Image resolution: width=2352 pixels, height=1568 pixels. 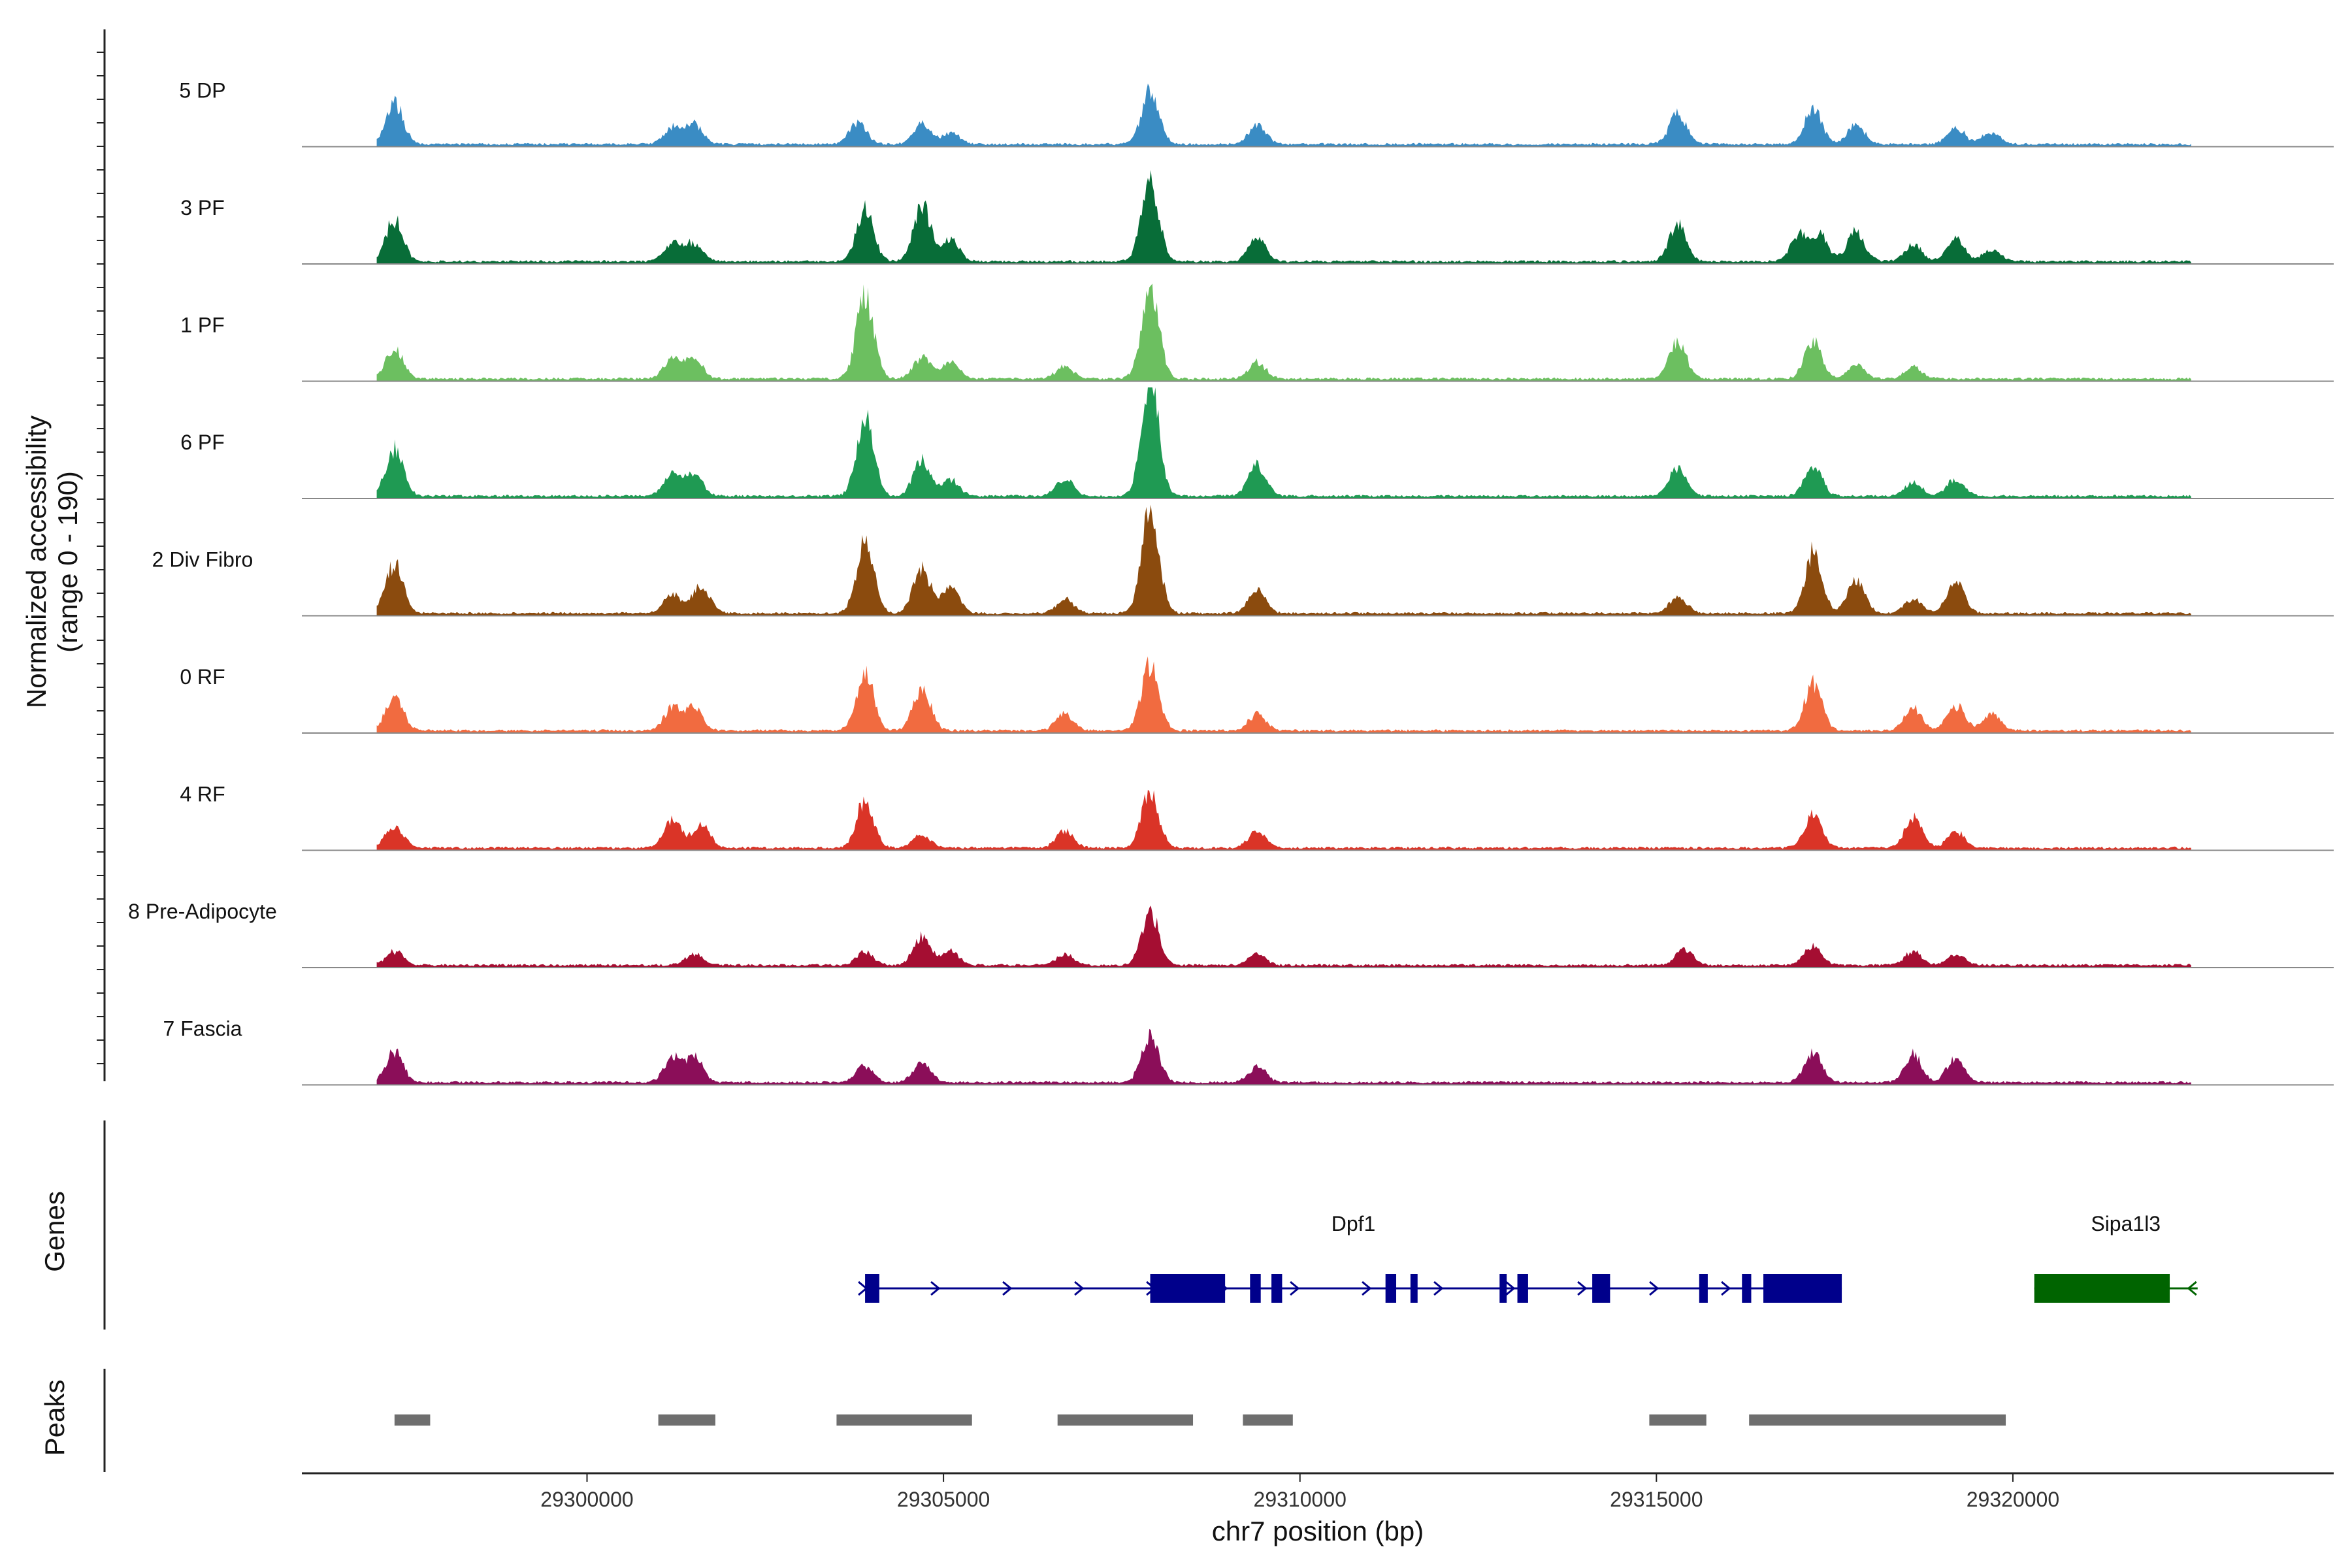 I want to click on track-label: 2 Div Fibro, so click(x=202, y=560).